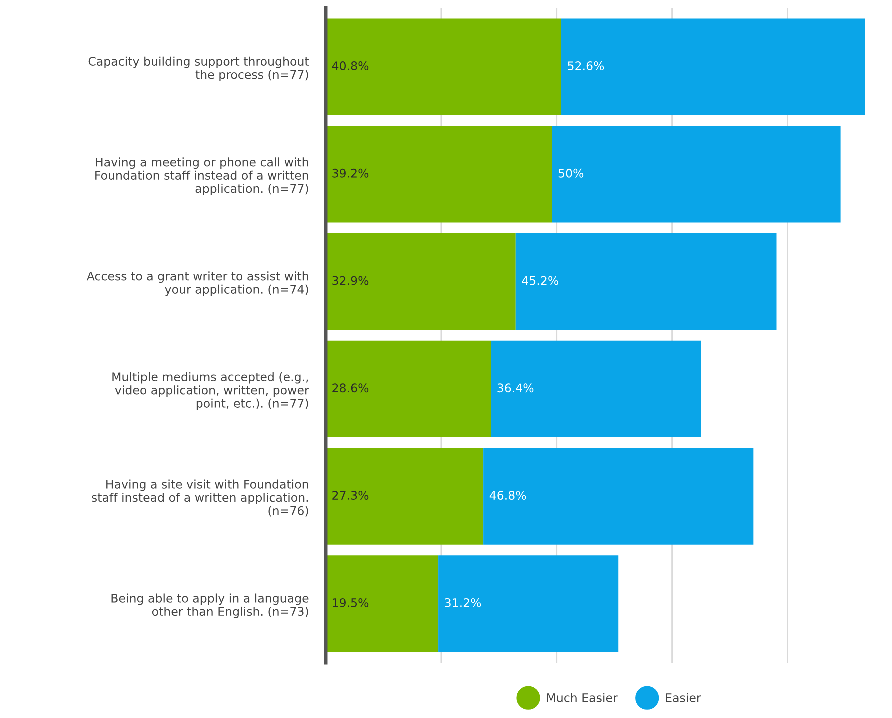 The width and height of the screenshot is (892, 718). Describe the element at coordinates (508, 495) in the screenshot. I see `data-label: 46.8%` at that location.